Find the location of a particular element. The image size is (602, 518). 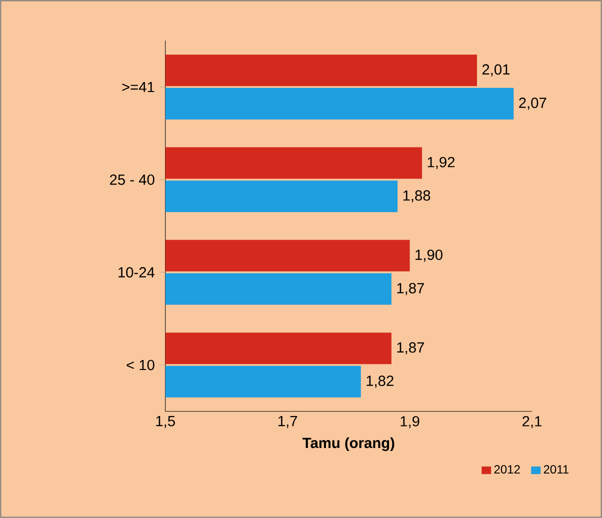

x-axis-title: Tamu (orang) is located at coordinates (348, 444).